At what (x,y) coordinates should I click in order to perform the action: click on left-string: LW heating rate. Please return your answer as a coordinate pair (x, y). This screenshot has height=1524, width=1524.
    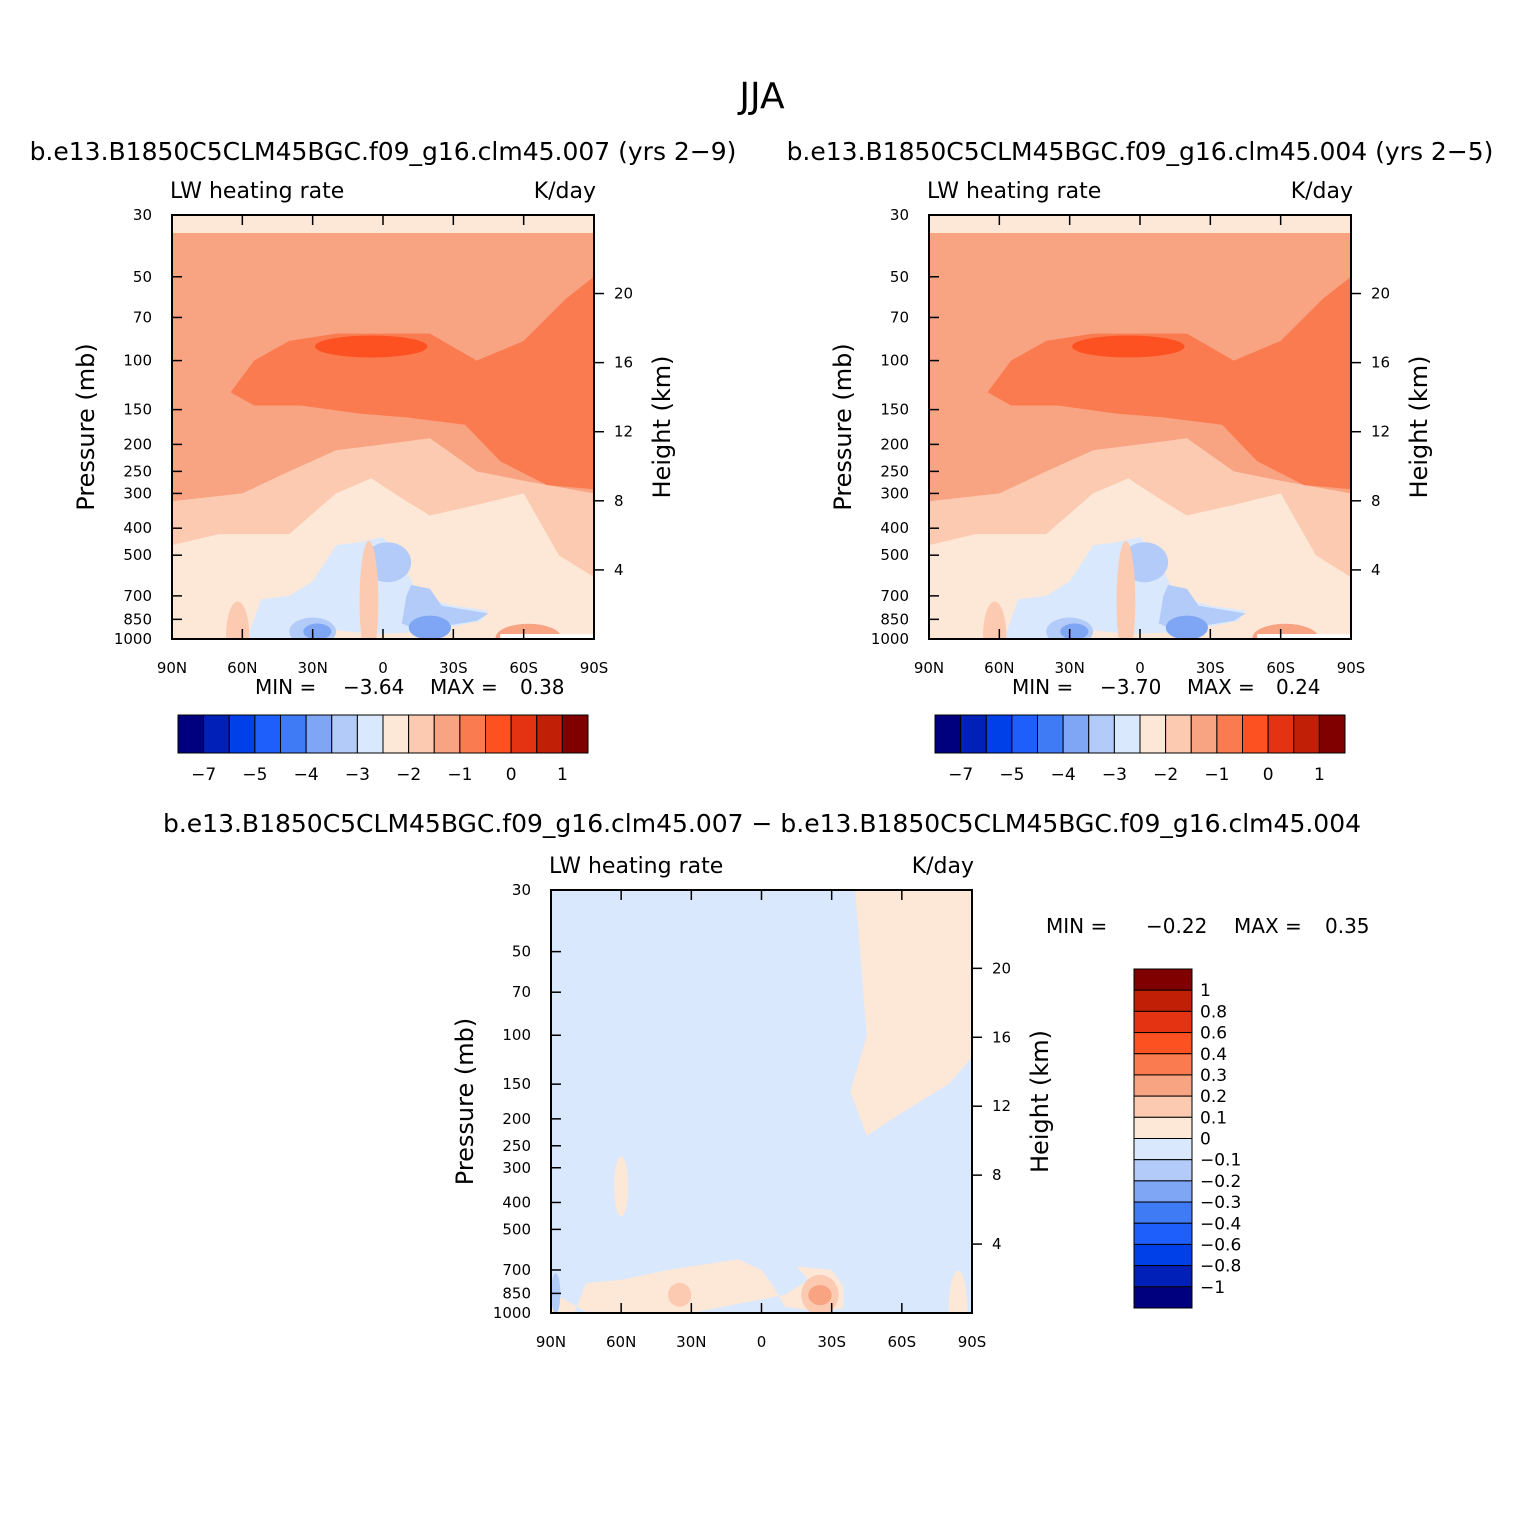
    Looking at the image, I should click on (257, 191).